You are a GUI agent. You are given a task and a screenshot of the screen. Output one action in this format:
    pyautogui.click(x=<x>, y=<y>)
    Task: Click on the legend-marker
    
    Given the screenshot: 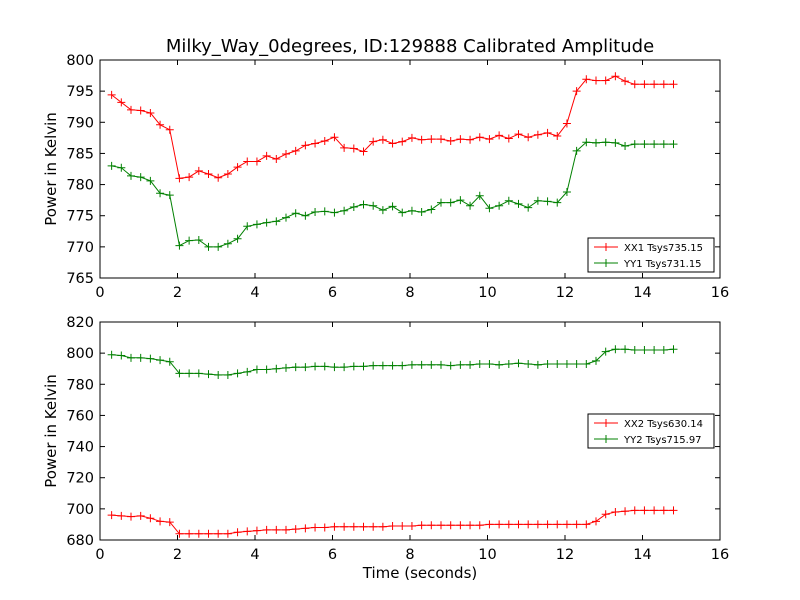 What is the action you would take?
    pyautogui.click(x=606, y=263)
    